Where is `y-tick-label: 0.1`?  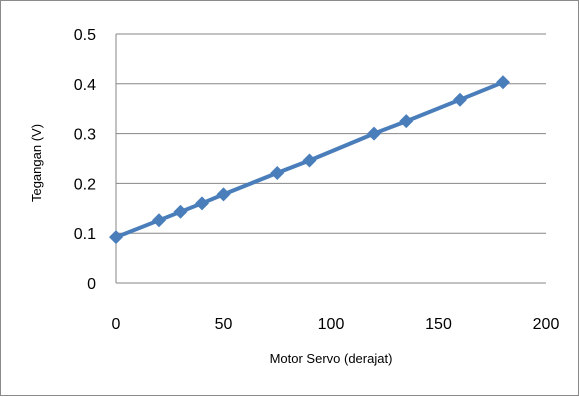 y-tick-label: 0.1 is located at coordinates (85, 234).